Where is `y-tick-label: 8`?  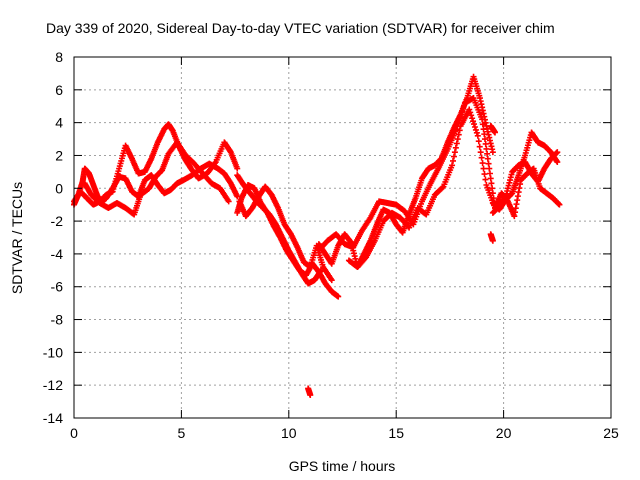 y-tick-label: 8 is located at coordinates (59, 57).